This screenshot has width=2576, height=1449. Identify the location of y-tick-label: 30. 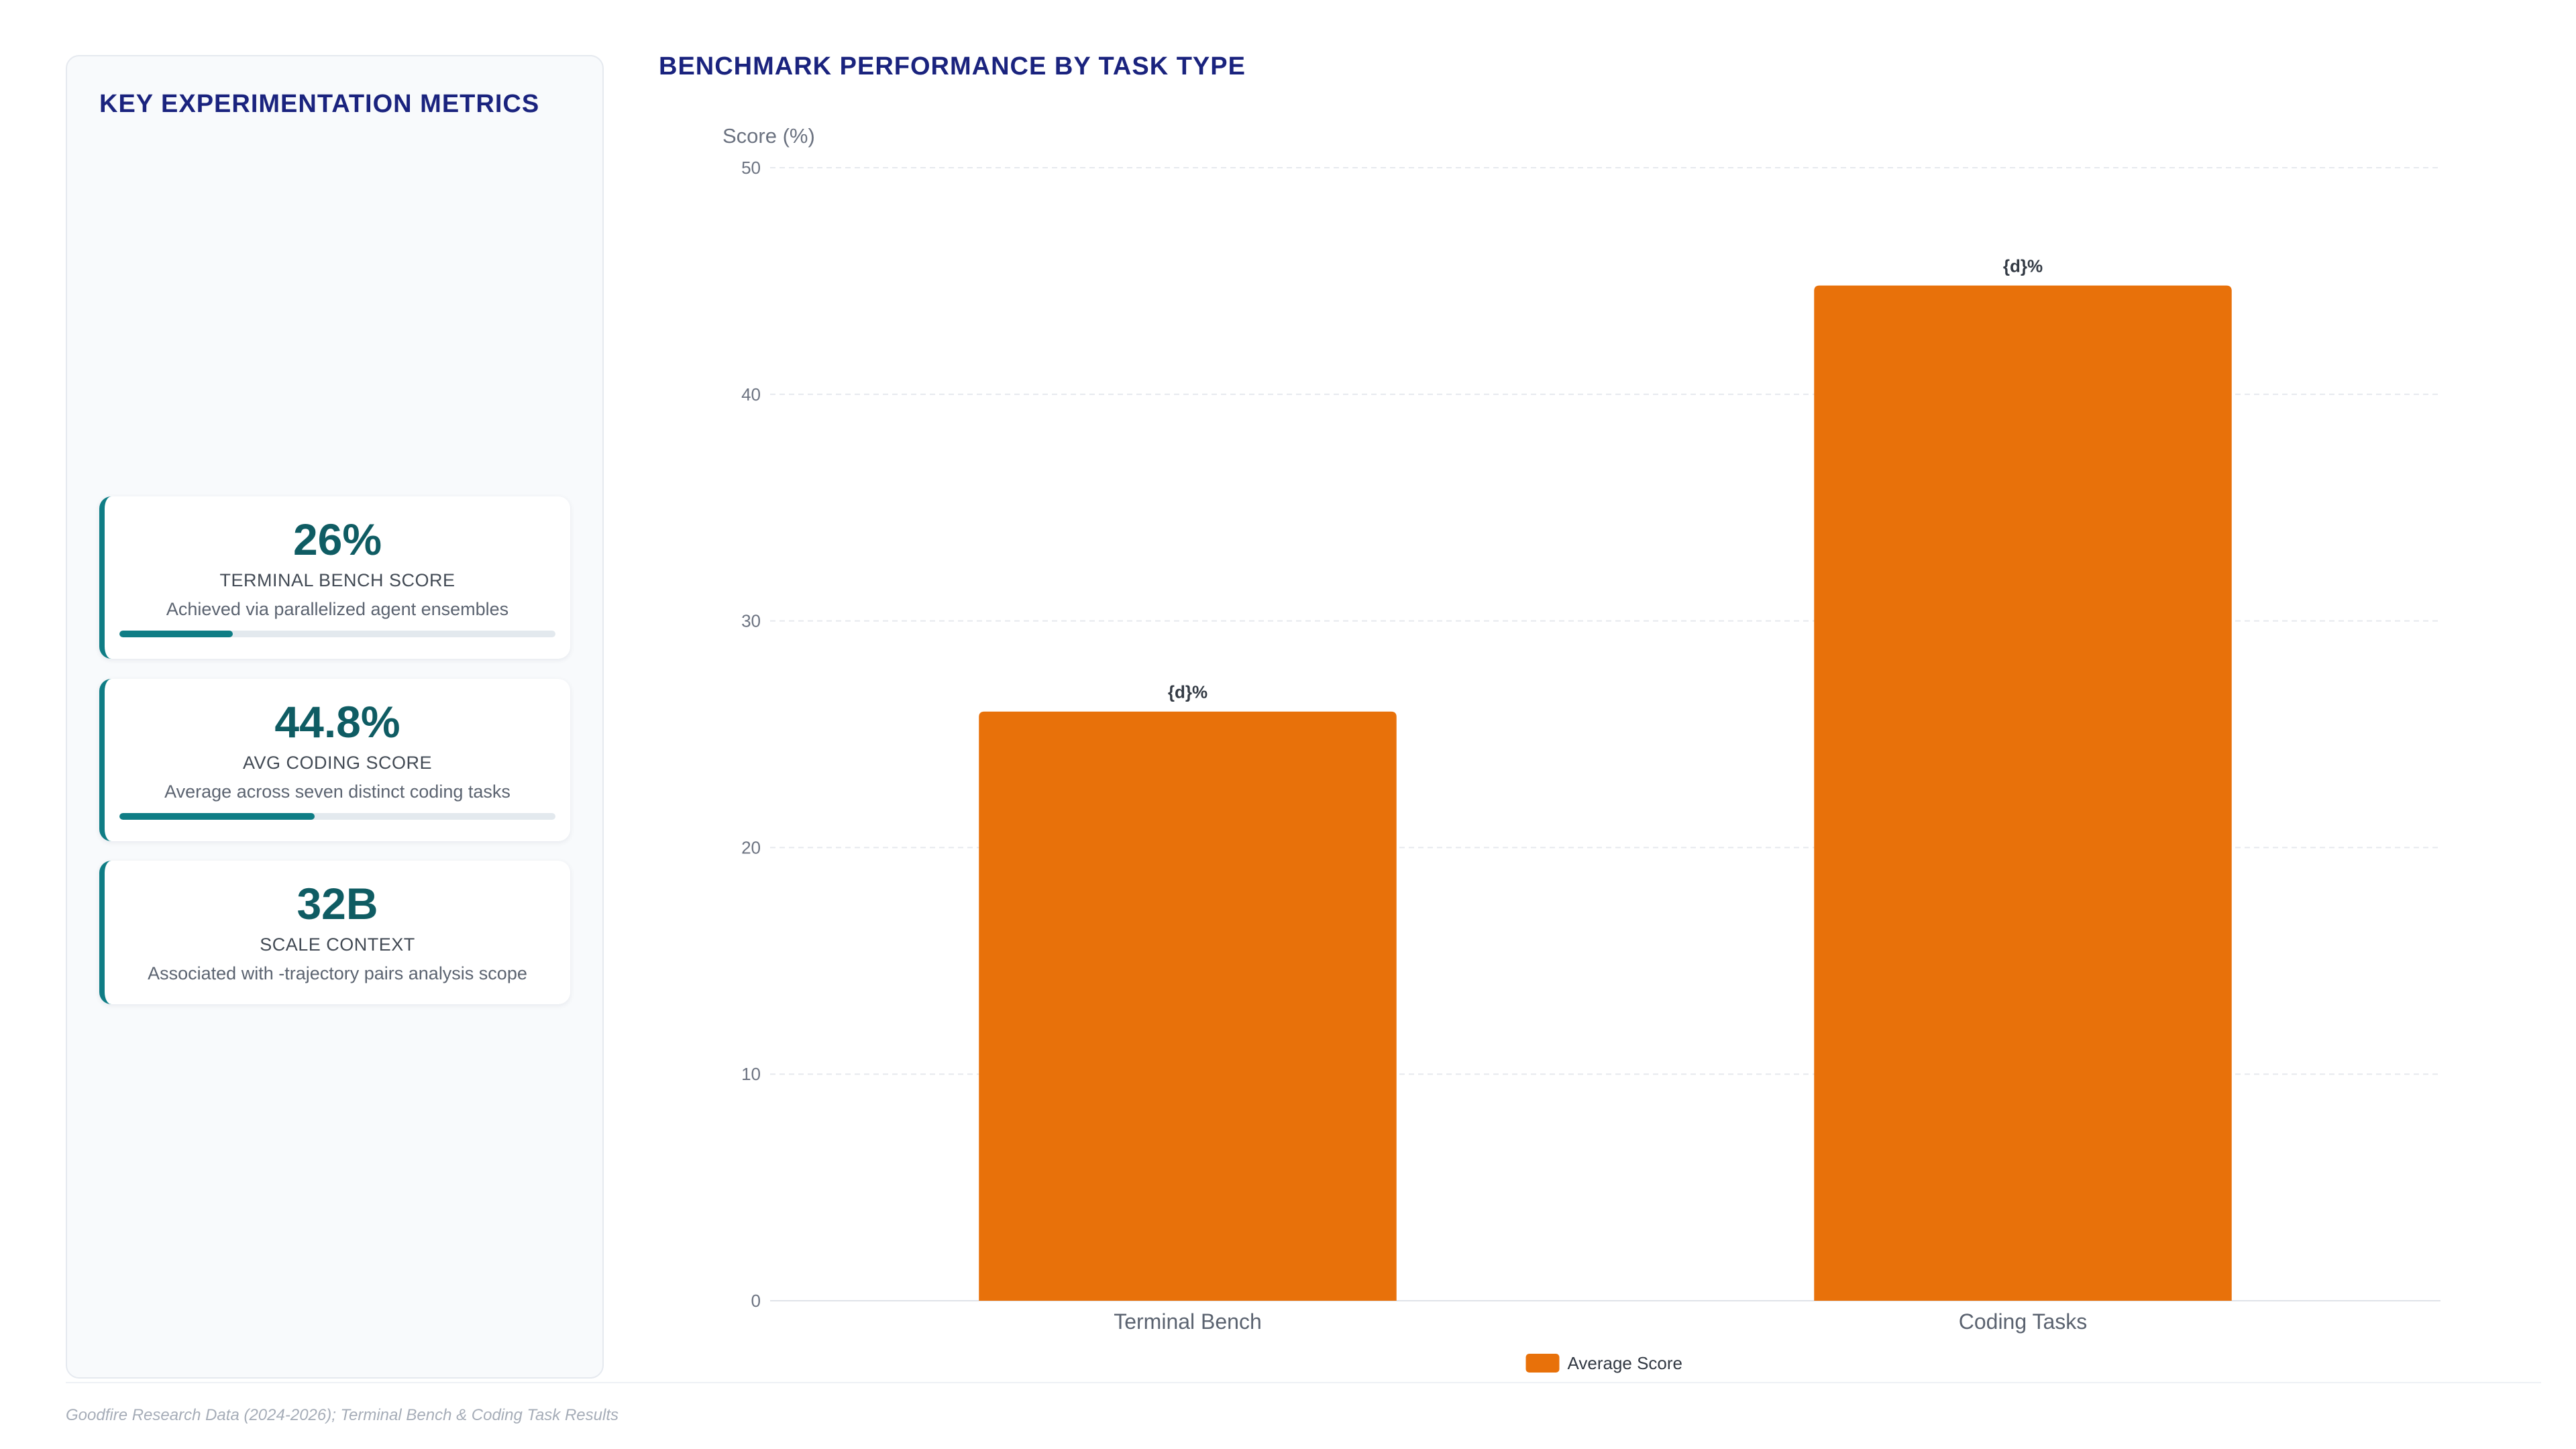
(751, 621).